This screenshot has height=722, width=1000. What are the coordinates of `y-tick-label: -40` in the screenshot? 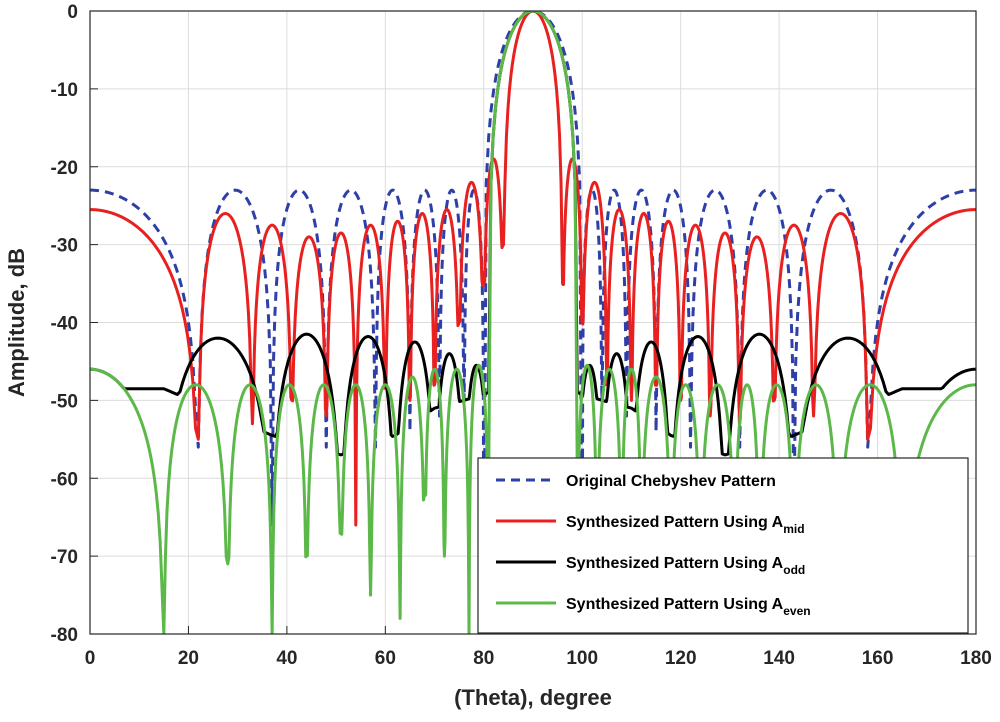 It's located at (64, 324).